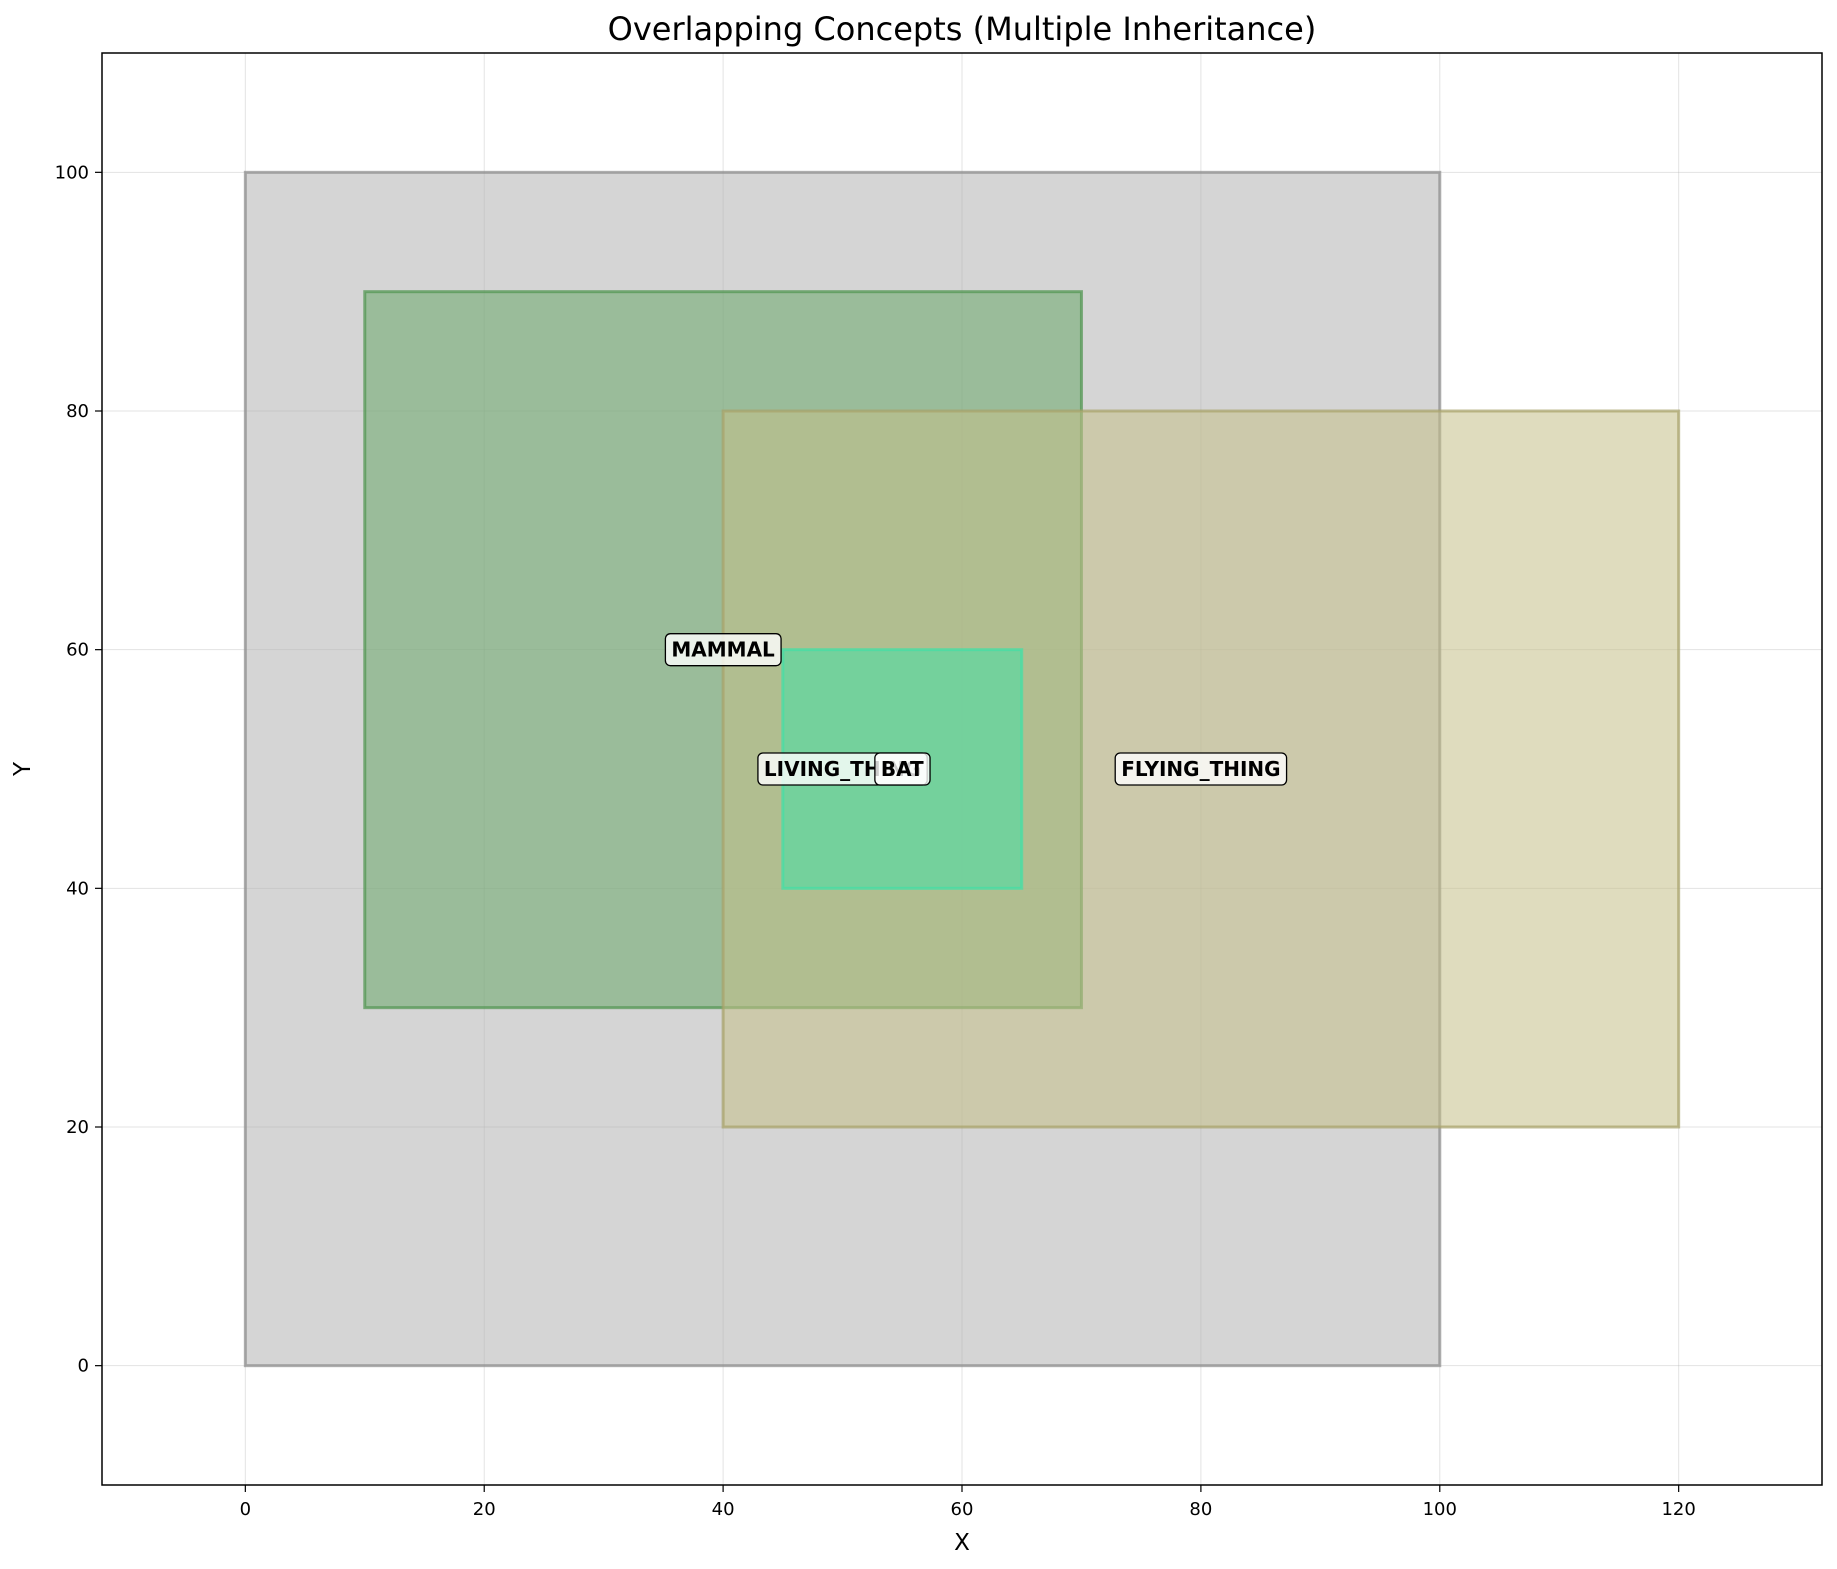 The width and height of the screenshot is (1837, 1569). Describe the element at coordinates (77, 650) in the screenshot. I see `y-tick-label: 60` at that location.